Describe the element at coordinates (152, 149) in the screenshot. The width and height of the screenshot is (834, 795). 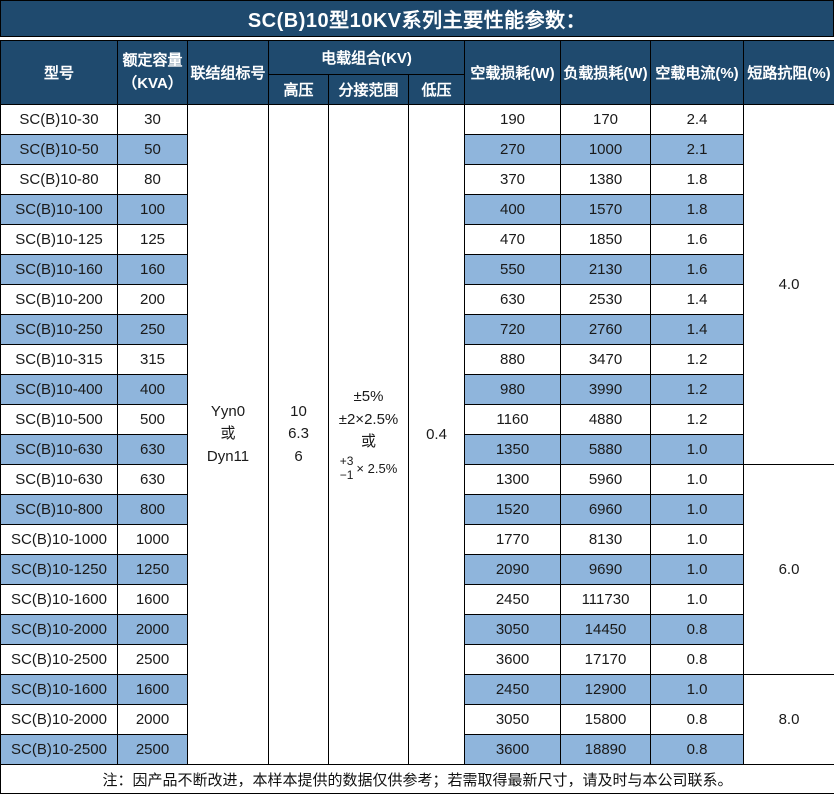
I see `capacity-cell: 50` at that location.